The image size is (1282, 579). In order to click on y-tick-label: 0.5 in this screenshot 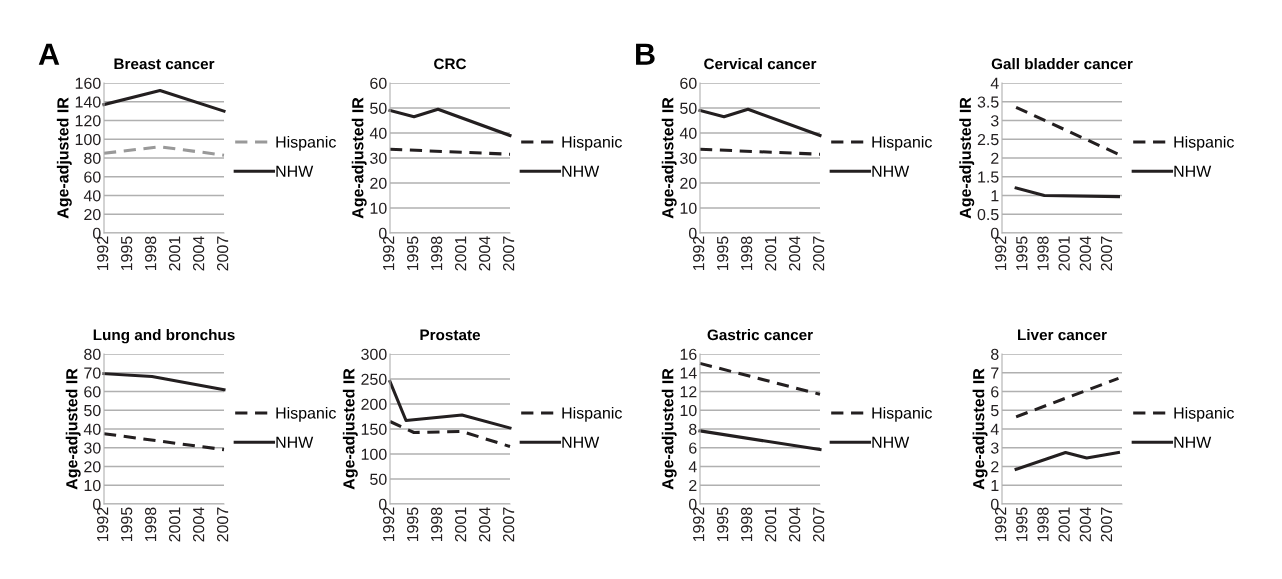, I will do `click(988, 214)`.